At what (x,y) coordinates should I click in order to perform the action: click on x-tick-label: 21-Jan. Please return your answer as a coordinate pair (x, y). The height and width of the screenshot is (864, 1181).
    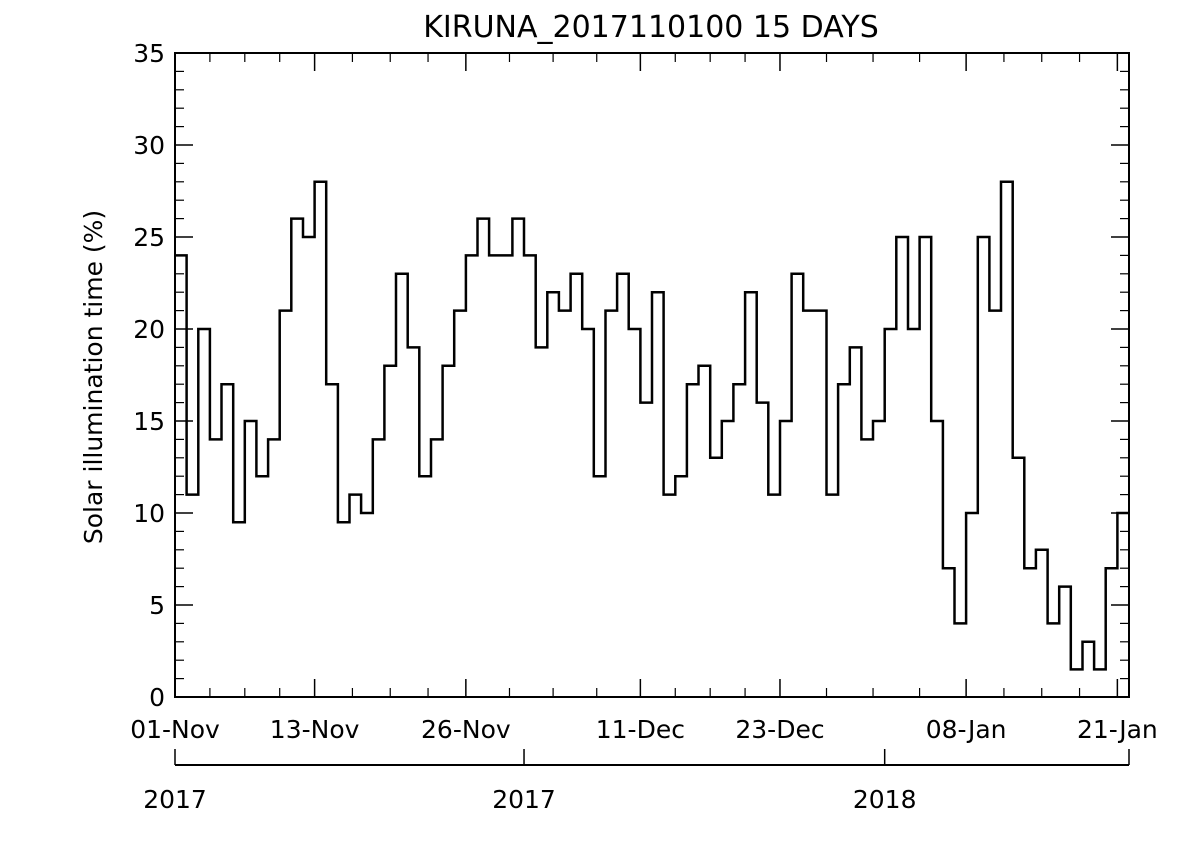
    Looking at the image, I should click on (1117, 729).